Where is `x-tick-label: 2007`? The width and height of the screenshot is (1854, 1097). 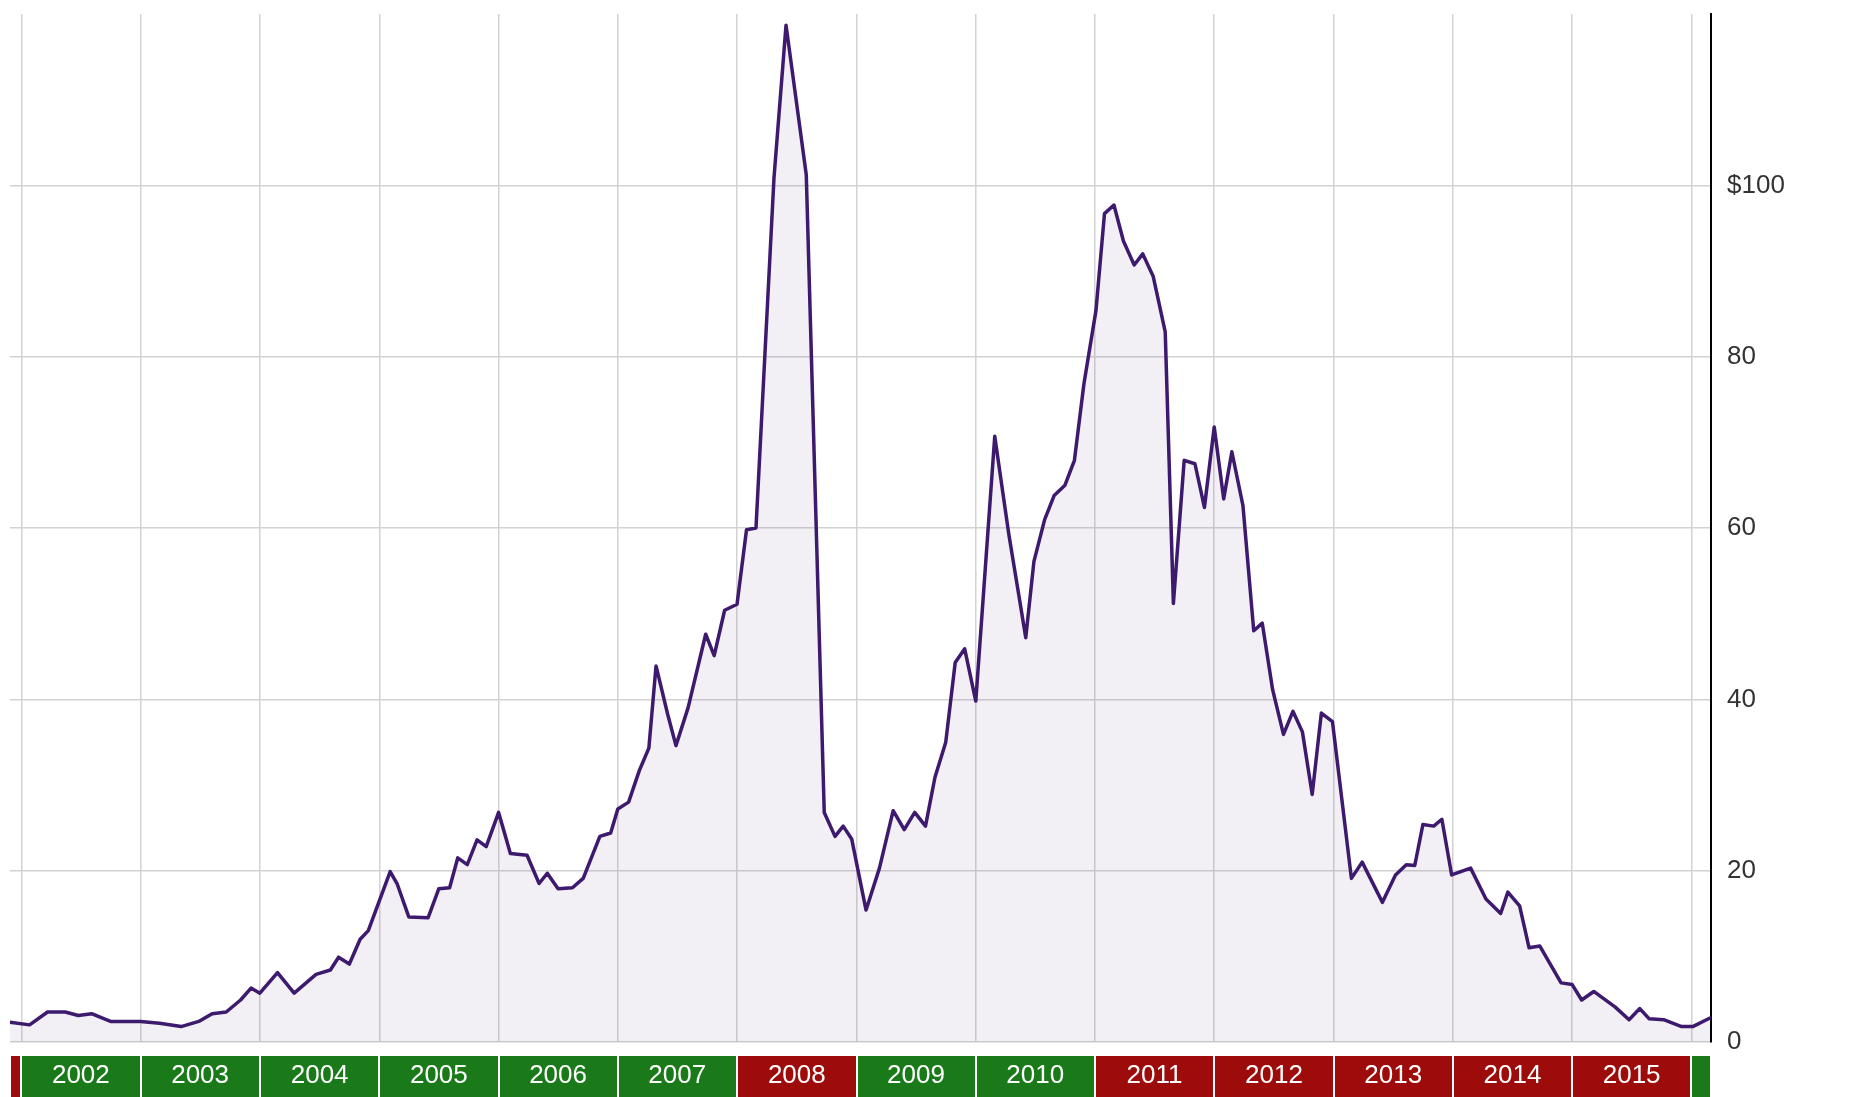 x-tick-label: 2007 is located at coordinates (677, 1073).